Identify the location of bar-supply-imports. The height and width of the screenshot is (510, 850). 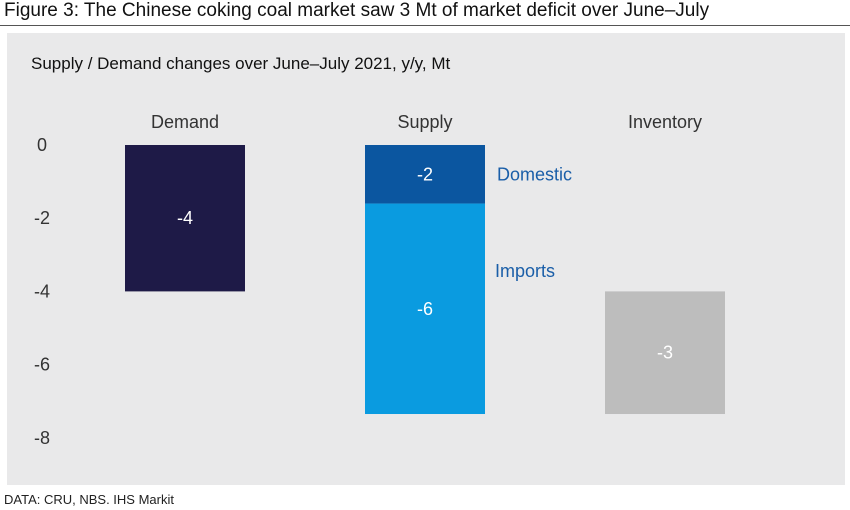
(425, 309).